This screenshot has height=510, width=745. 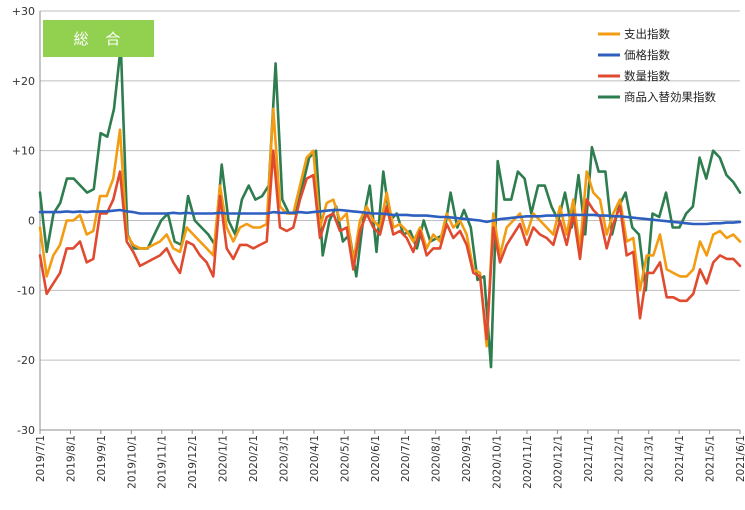 I want to click on y-tick-label: -20, so click(x=26, y=360).